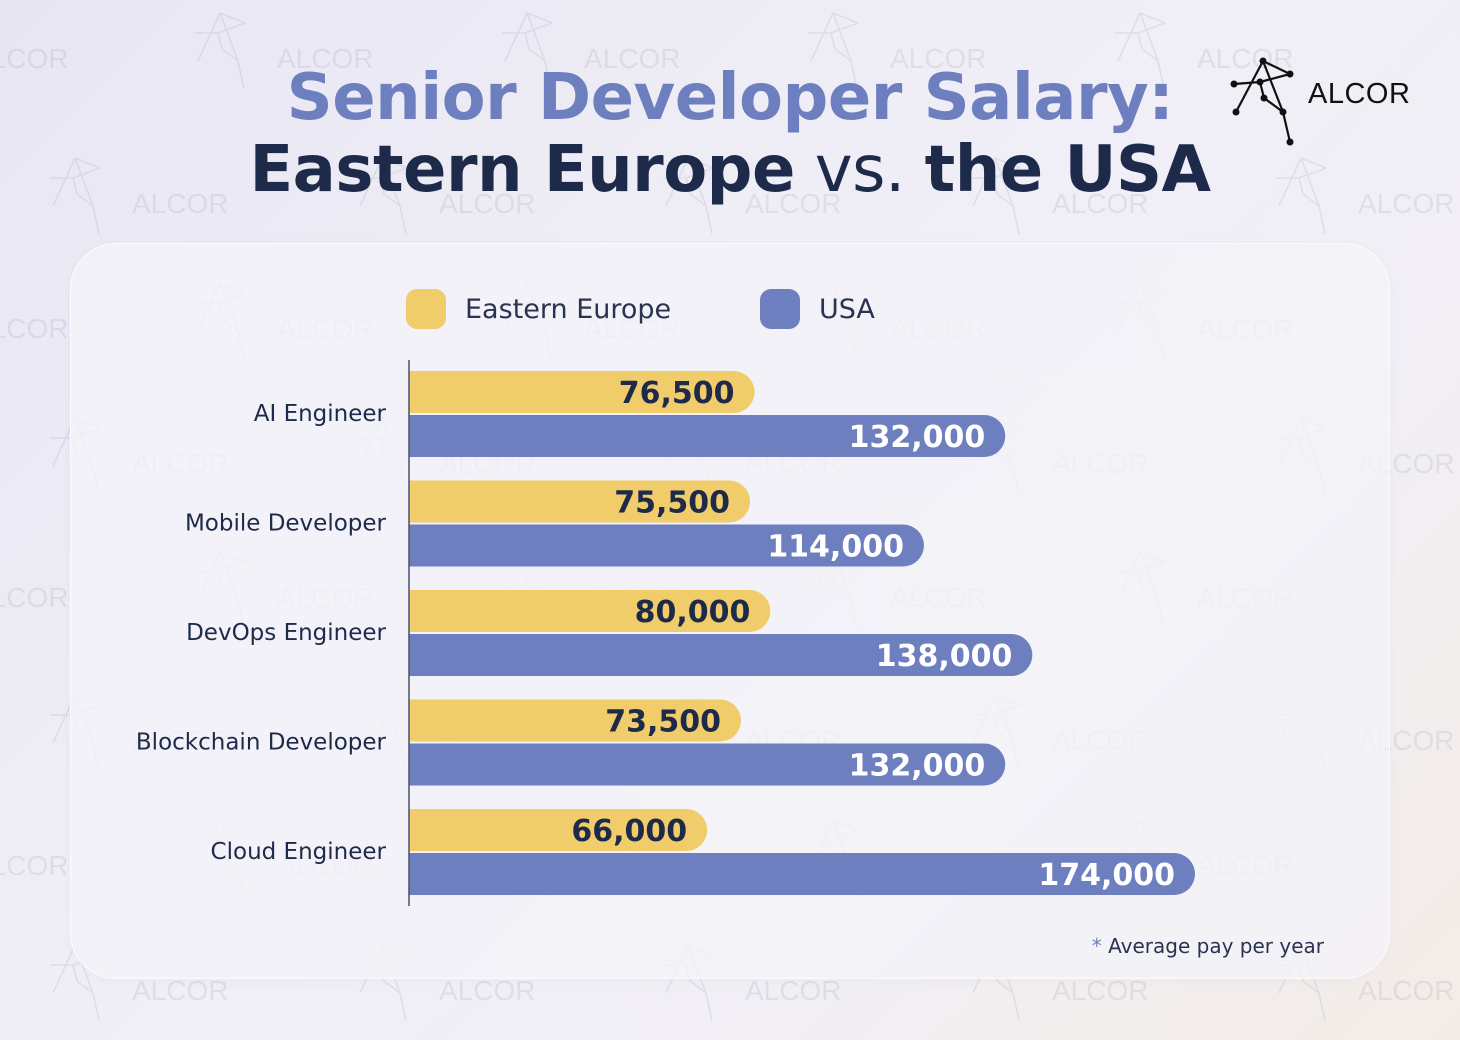 The height and width of the screenshot is (1040, 1460). What do you see at coordinates (721, 633) in the screenshot?
I see `bar-group: 80,000 138,000` at bounding box center [721, 633].